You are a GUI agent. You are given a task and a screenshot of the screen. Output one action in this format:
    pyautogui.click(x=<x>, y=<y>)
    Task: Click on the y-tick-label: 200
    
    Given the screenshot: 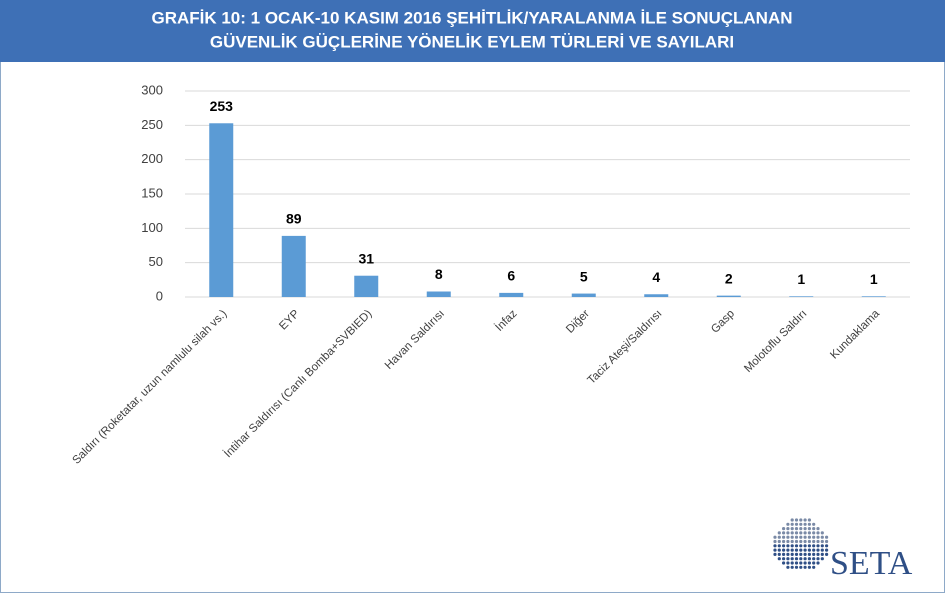 What is the action you would take?
    pyautogui.click(x=152, y=158)
    